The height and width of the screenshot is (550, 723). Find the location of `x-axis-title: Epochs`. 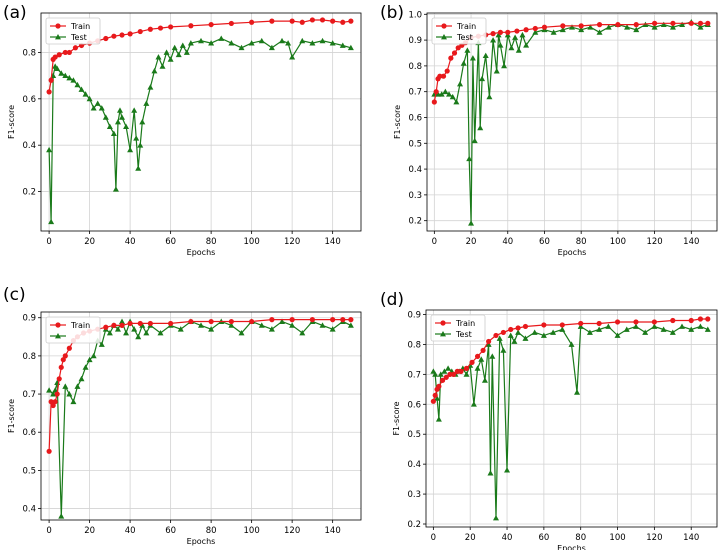

x-axis-title: Epochs is located at coordinates (201, 541).